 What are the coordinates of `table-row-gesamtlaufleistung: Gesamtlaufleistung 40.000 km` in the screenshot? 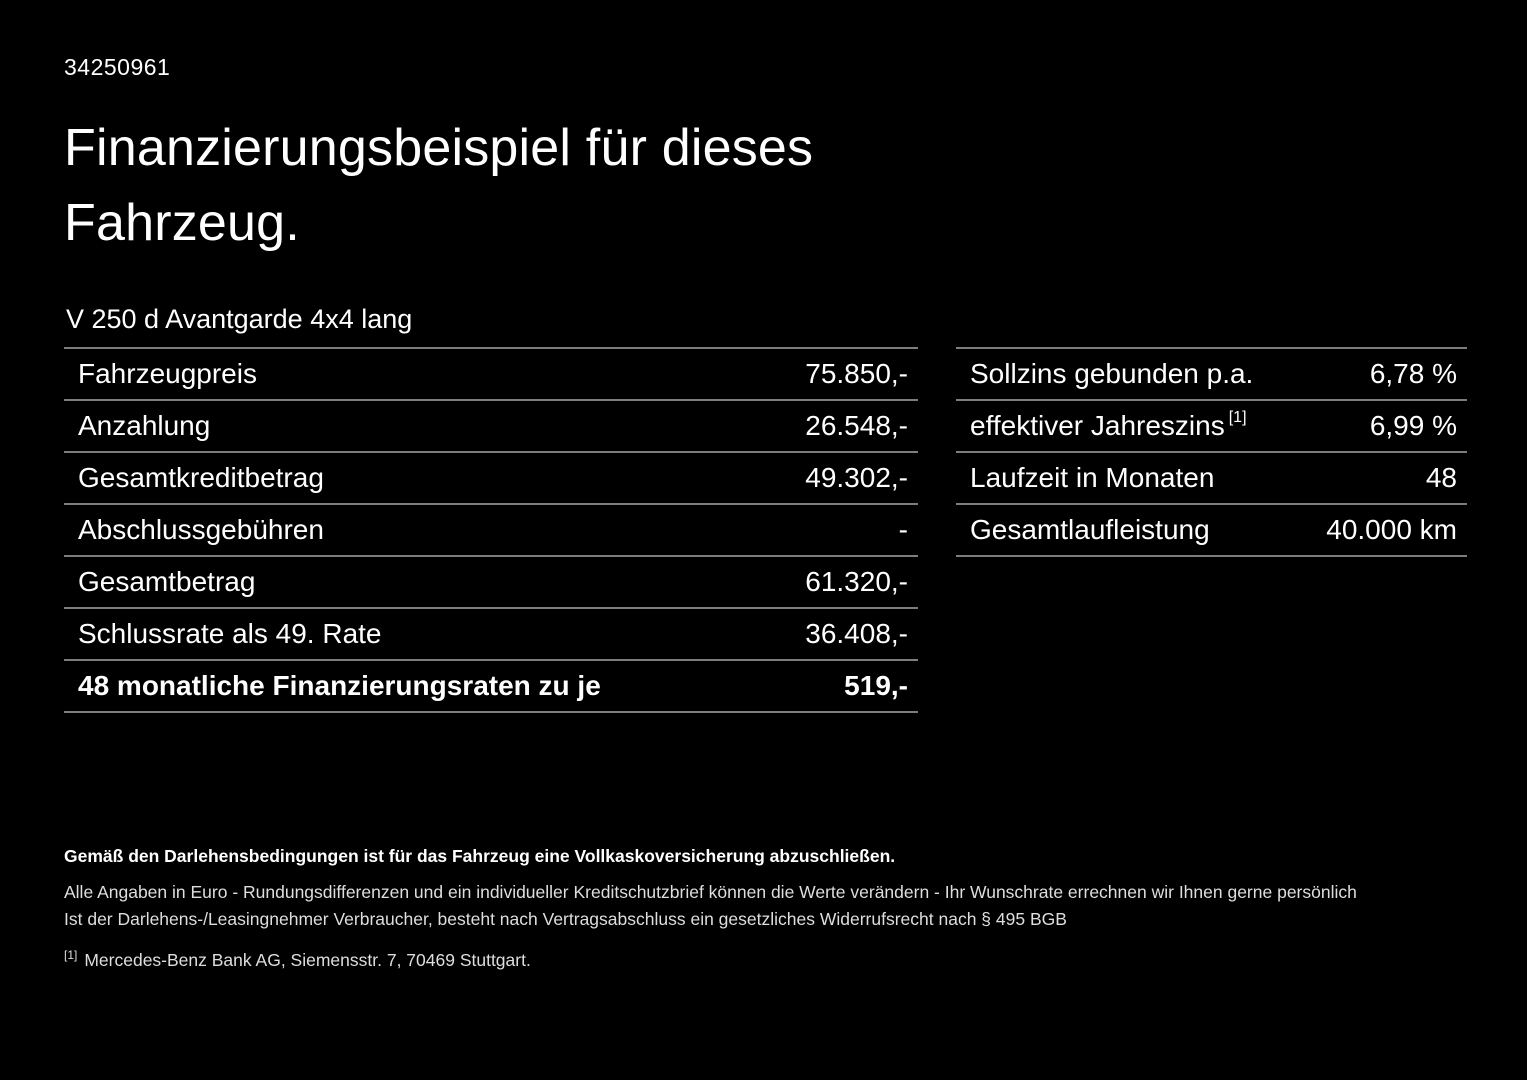 It's located at (1211, 528).